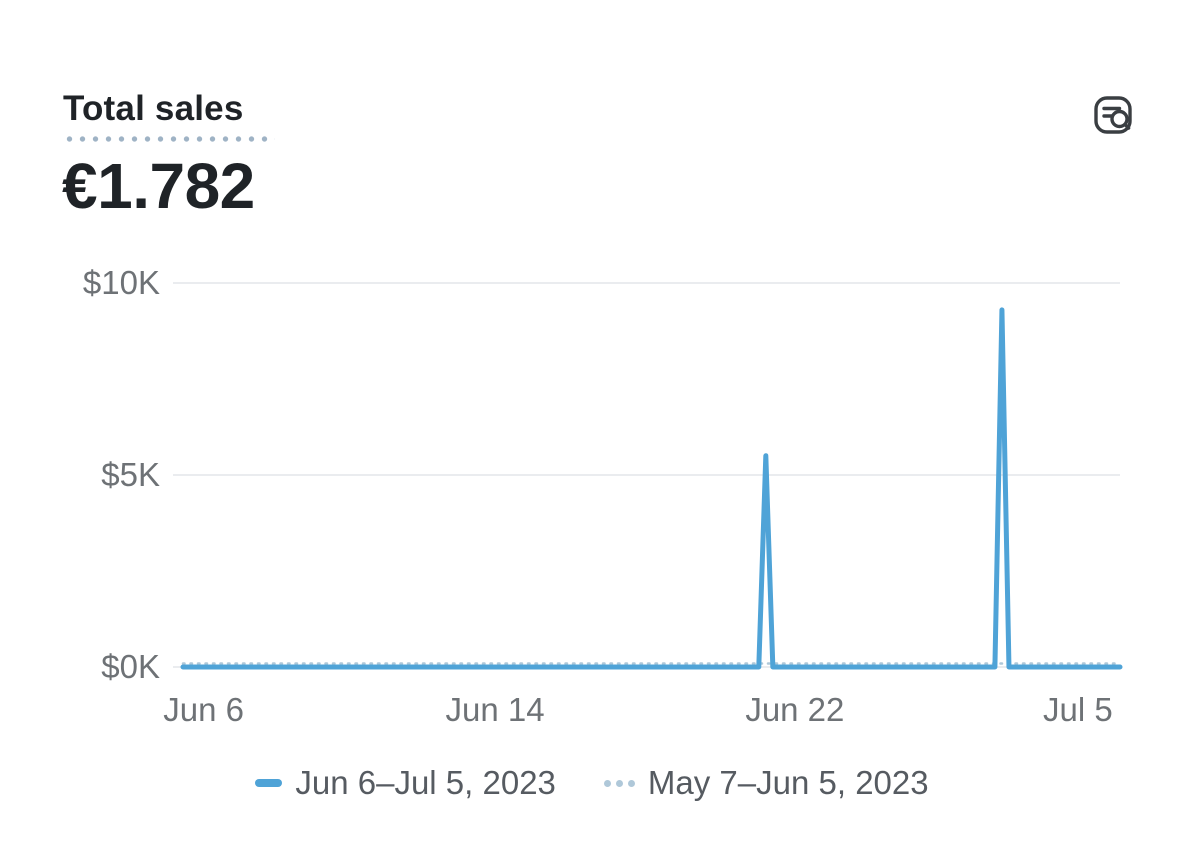  Describe the element at coordinates (494, 709) in the screenshot. I see `x-axis-tick-label: Jun 14` at that location.